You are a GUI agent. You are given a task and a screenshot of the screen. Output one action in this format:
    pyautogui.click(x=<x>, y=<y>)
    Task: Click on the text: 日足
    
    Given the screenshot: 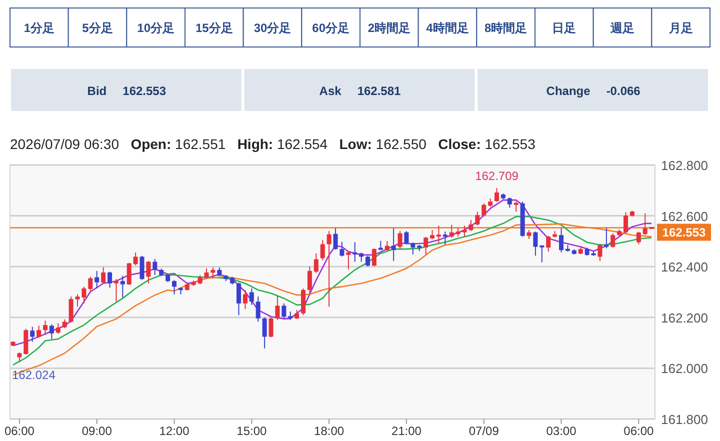 What is the action you would take?
    pyautogui.click(x=564, y=28)
    